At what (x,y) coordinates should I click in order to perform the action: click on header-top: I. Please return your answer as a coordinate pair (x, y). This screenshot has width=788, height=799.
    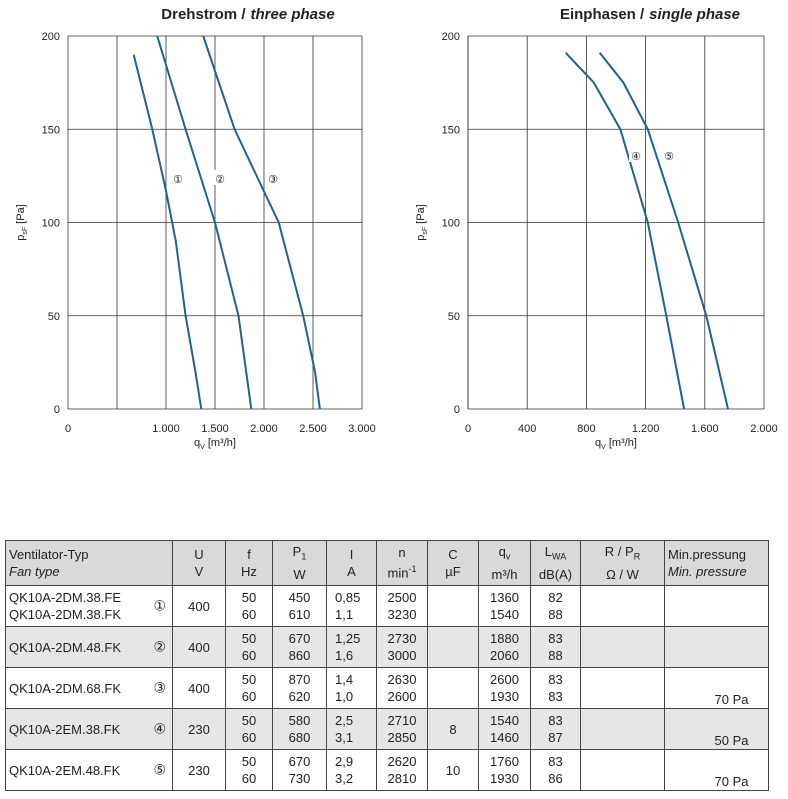
    Looking at the image, I should click on (351, 554).